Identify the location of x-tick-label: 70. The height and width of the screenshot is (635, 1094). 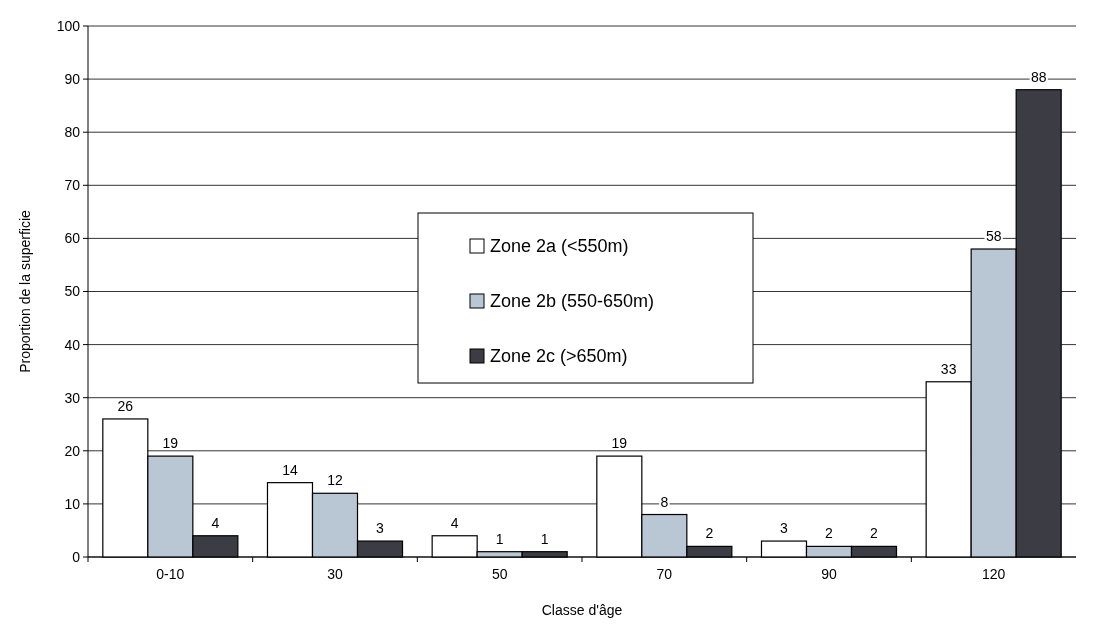
(664, 574).